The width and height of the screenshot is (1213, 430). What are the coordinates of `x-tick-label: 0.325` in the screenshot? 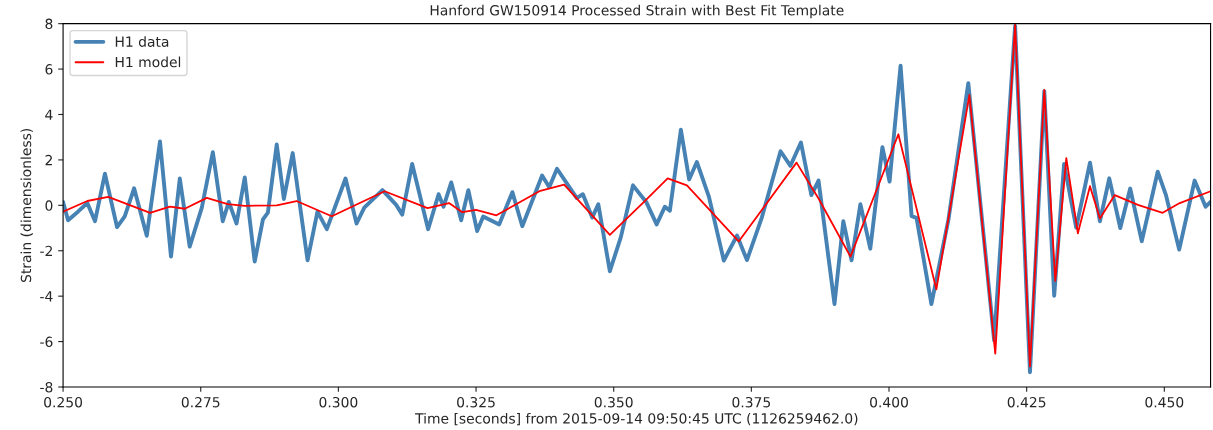 It's located at (476, 402).